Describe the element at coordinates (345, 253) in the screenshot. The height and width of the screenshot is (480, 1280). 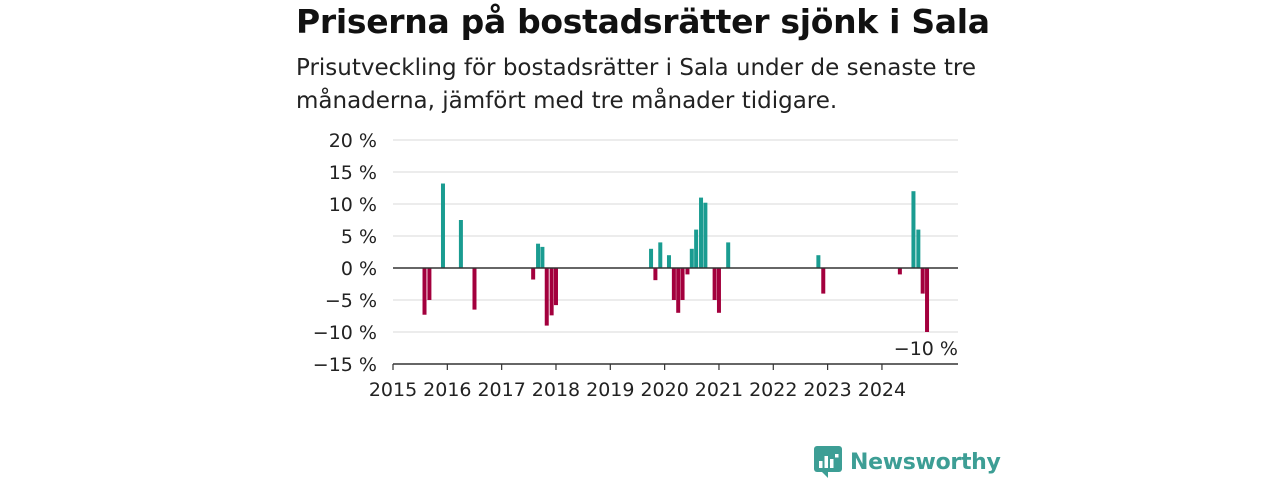
I see `y-axis-labels: 20 % 15 % 10 % 5 % 0 % −5 % −10 % −15 %` at that location.